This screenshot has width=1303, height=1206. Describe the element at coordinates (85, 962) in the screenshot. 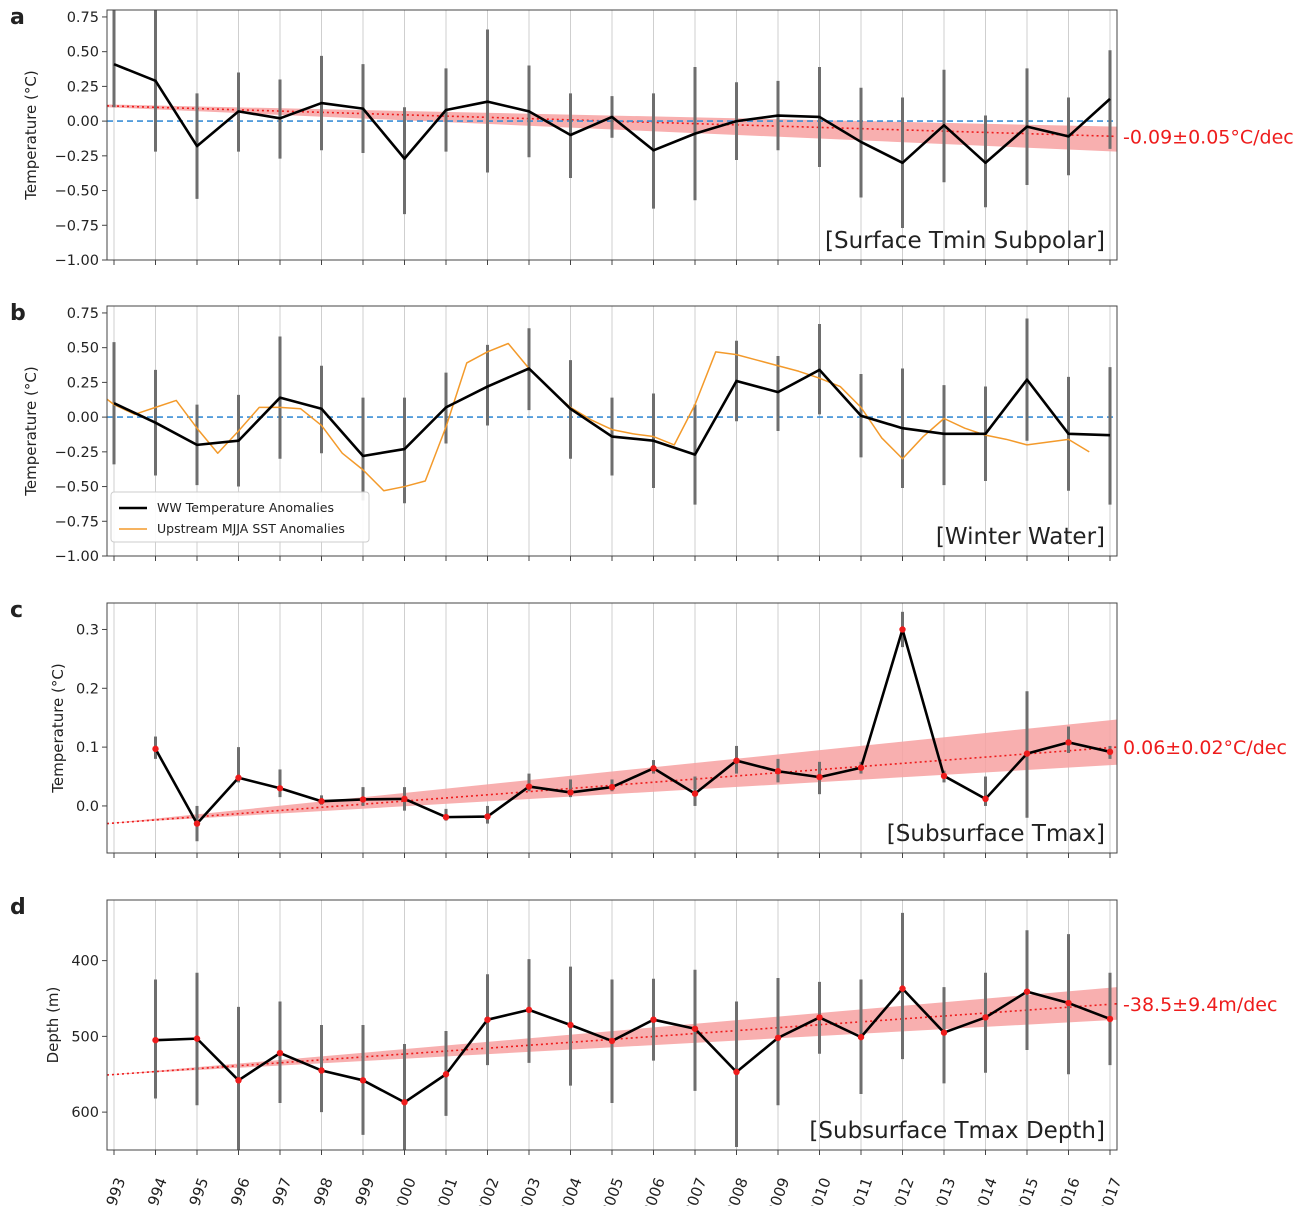

I see `y-tick-label: 400` at that location.